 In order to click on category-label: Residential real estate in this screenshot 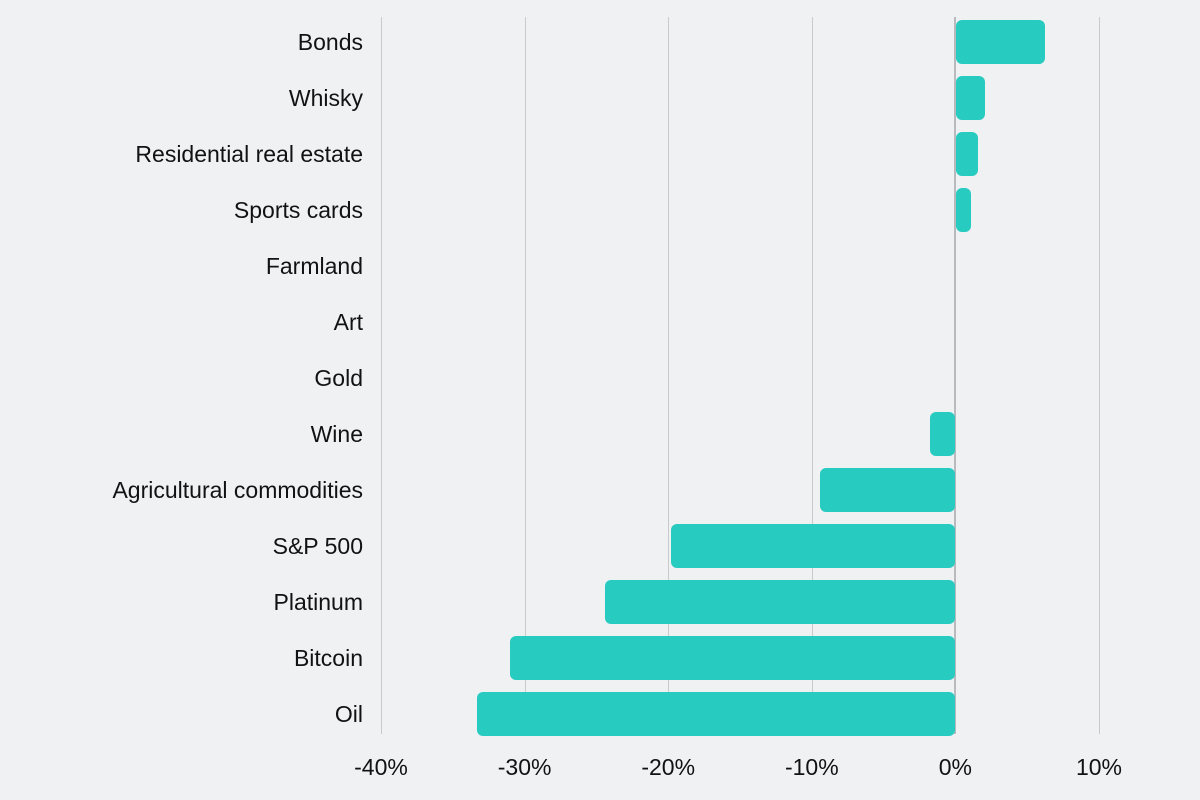, I will do `click(249, 153)`.